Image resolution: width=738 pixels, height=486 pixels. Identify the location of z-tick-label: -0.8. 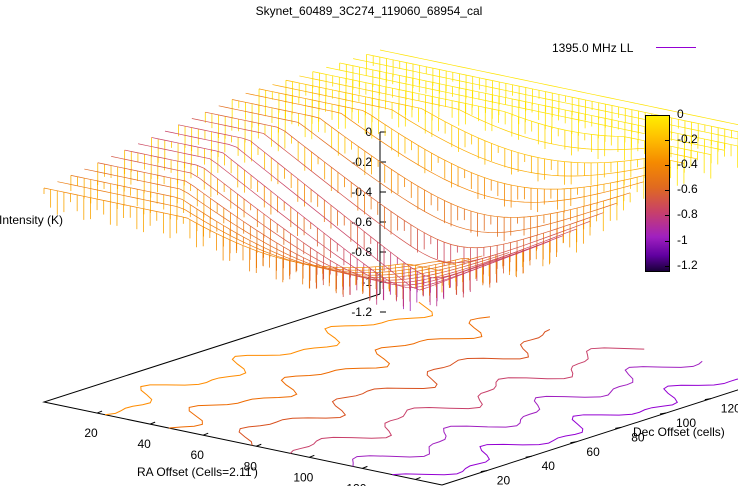
(361, 252).